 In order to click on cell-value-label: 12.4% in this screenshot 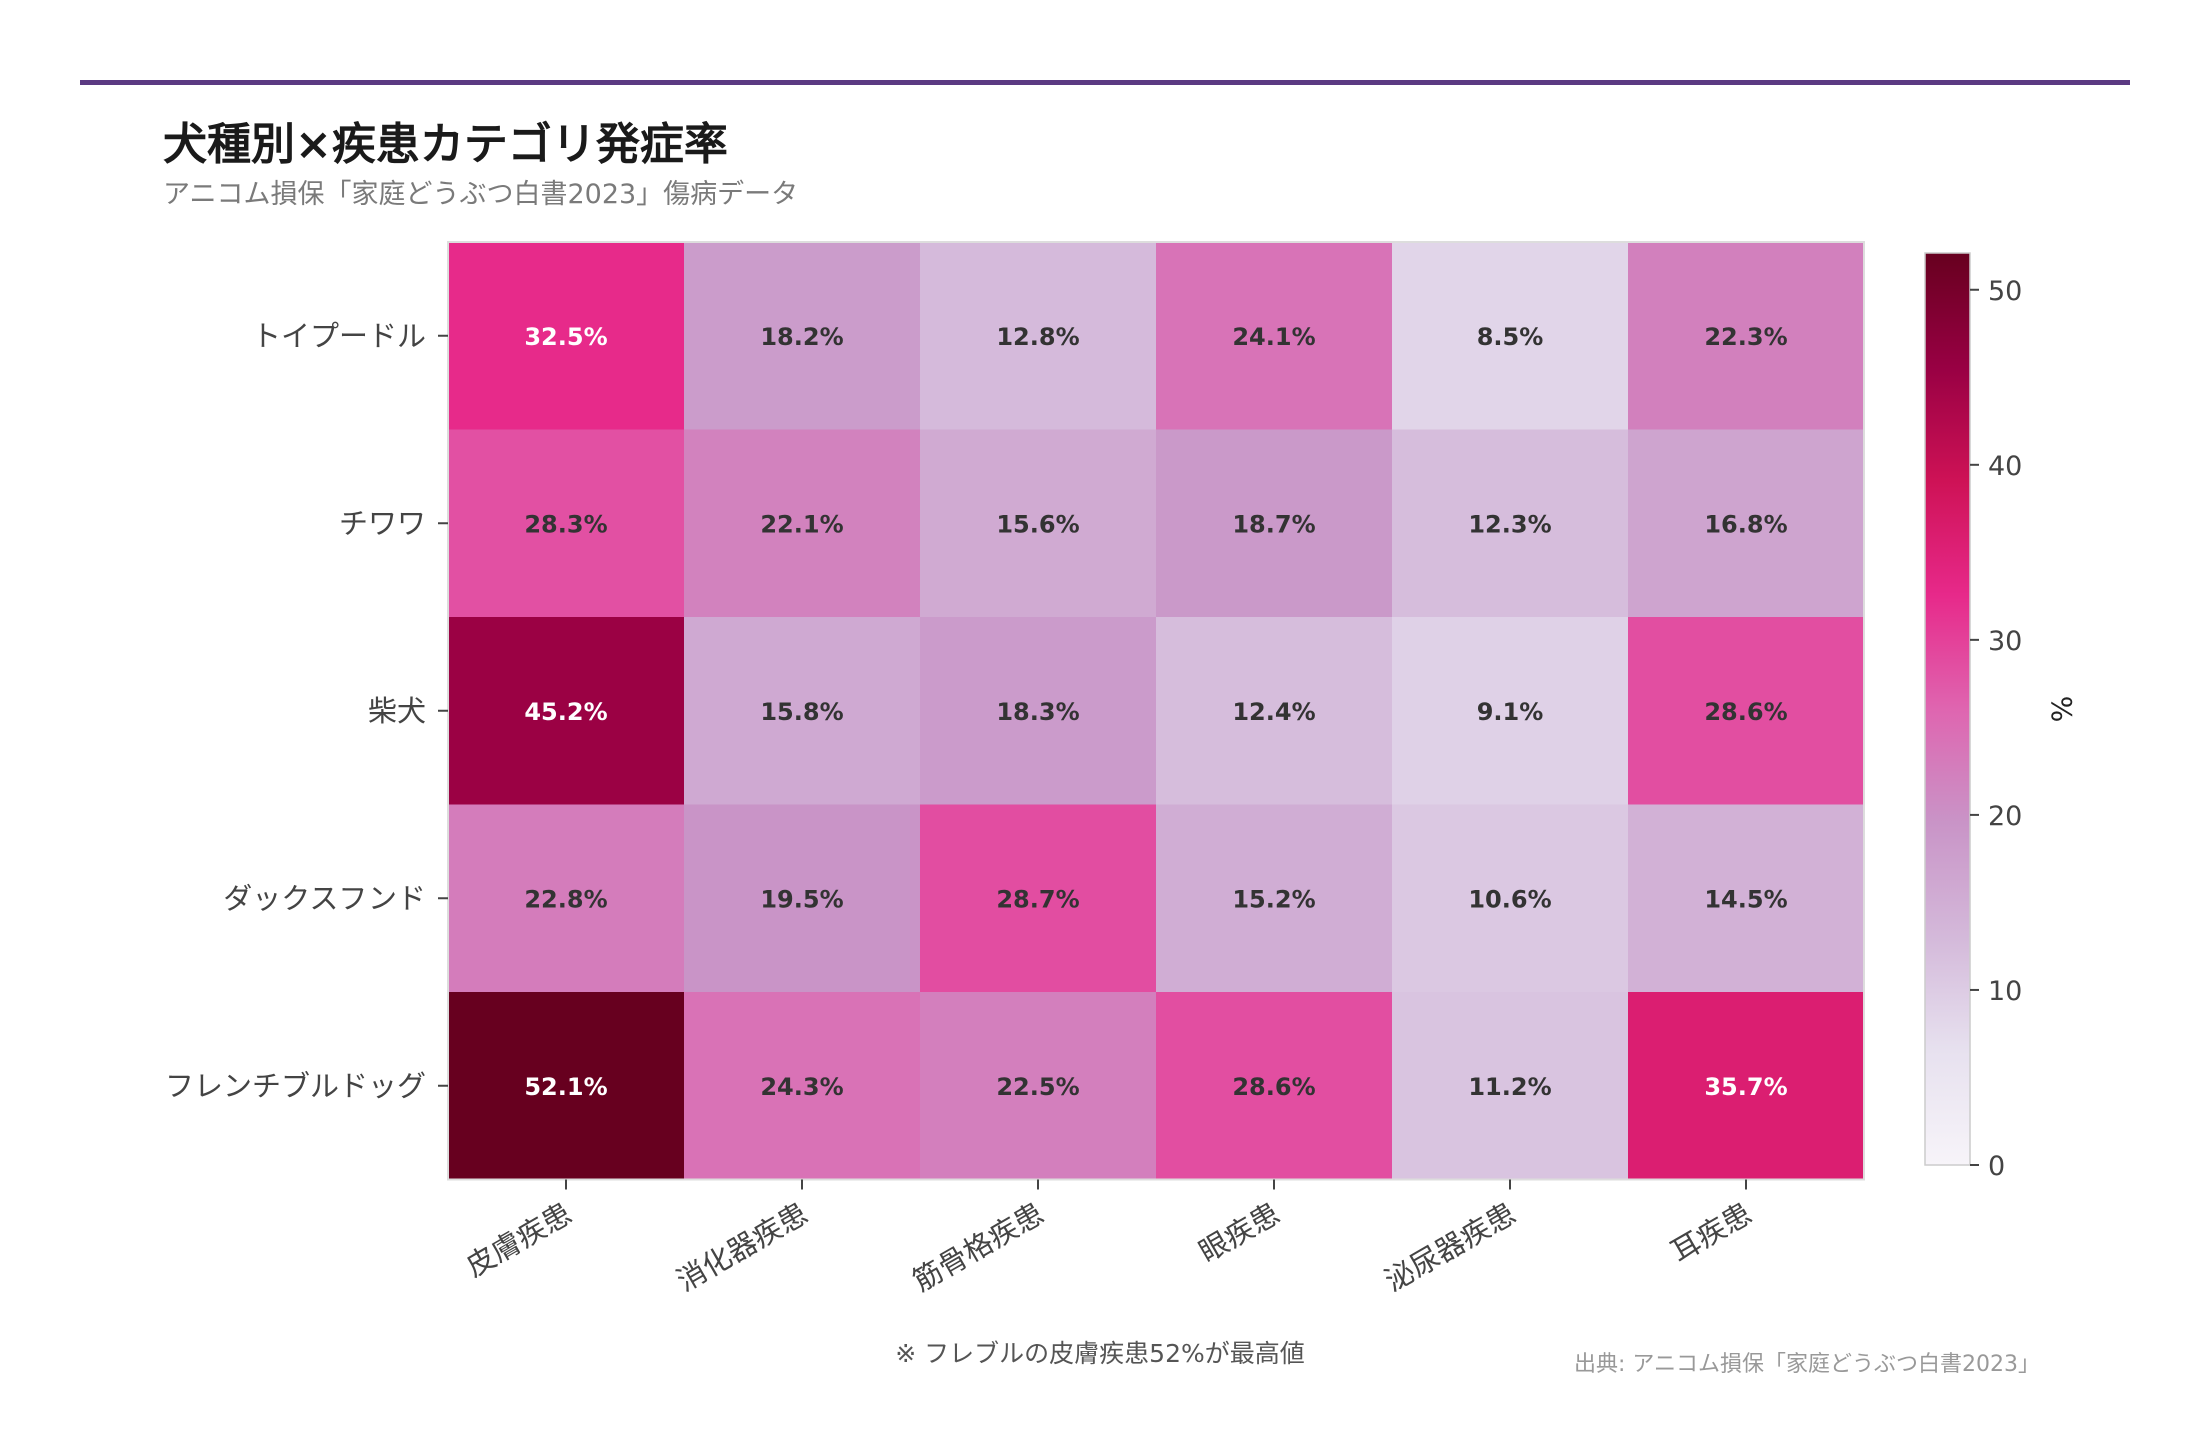, I will do `click(1273, 712)`.